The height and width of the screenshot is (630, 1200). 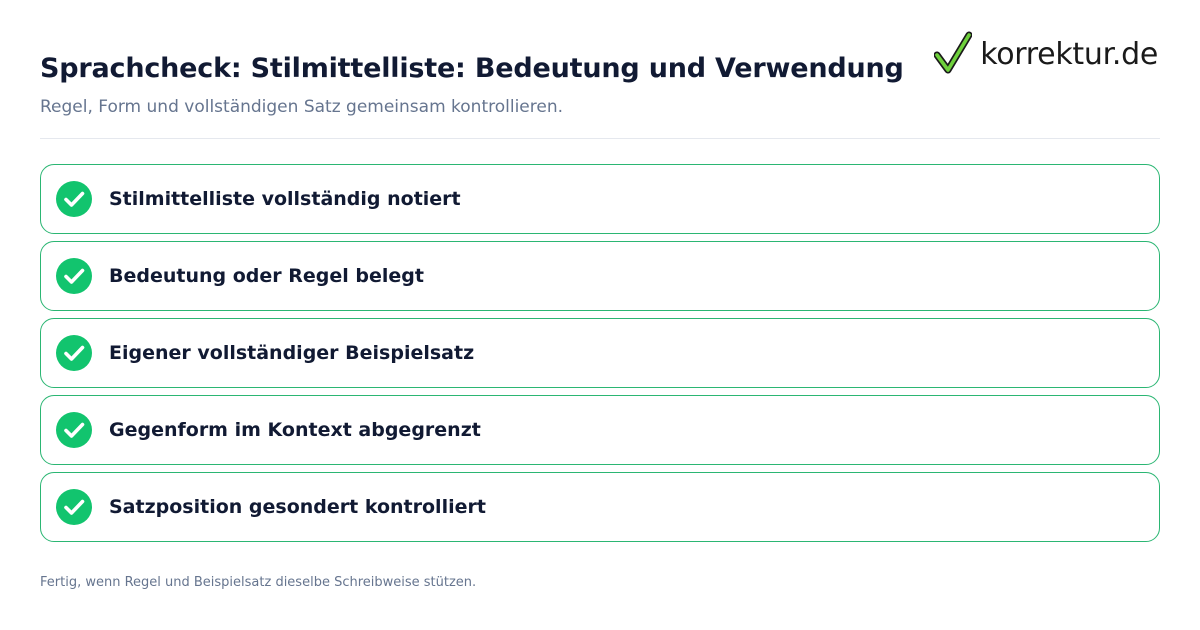 I want to click on checklist-item: Eigener vollständiger Beispielsatz, so click(x=600, y=353).